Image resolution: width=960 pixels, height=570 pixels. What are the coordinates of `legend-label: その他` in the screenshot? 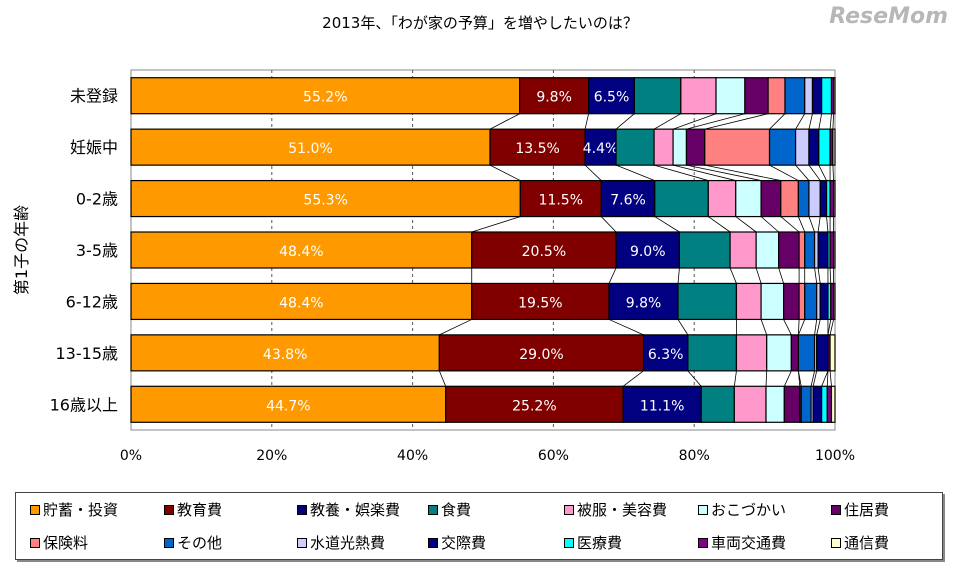 It's located at (200, 543).